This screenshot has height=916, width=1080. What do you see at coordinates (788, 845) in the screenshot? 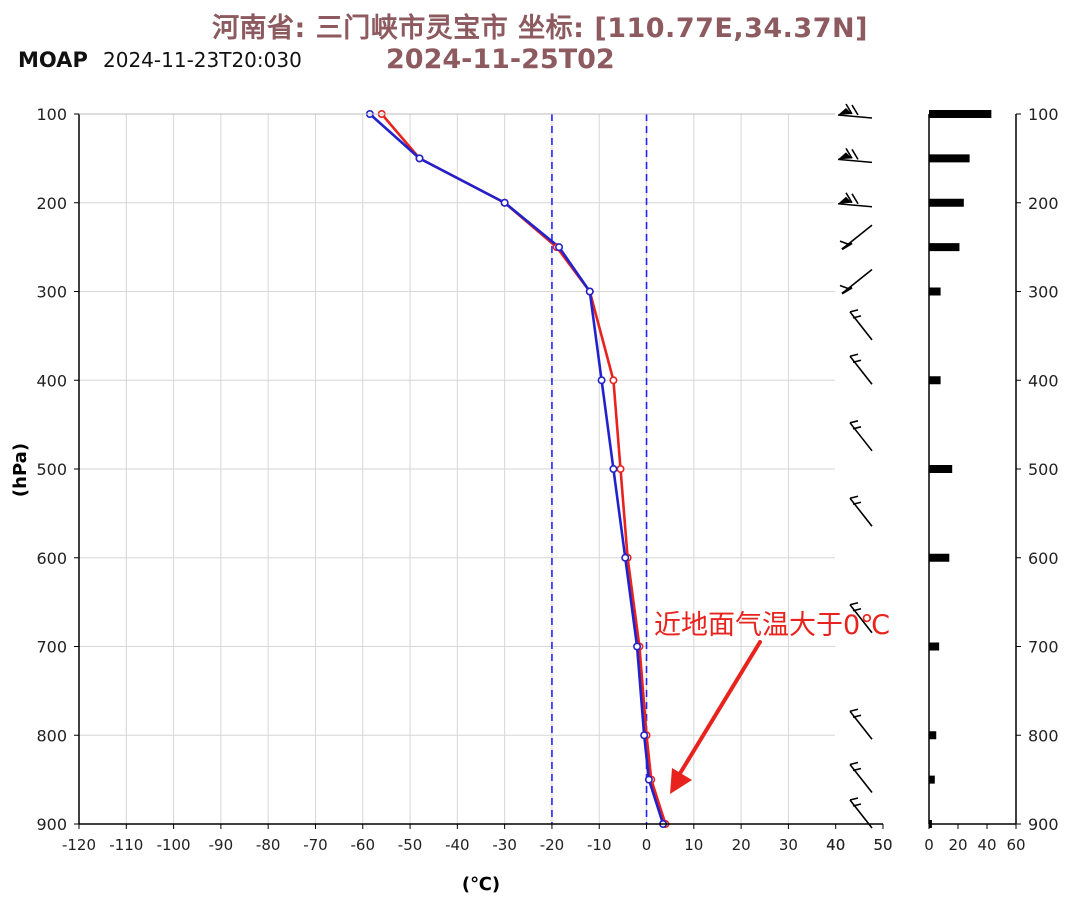
I see `x-tick-label: 30` at bounding box center [788, 845].